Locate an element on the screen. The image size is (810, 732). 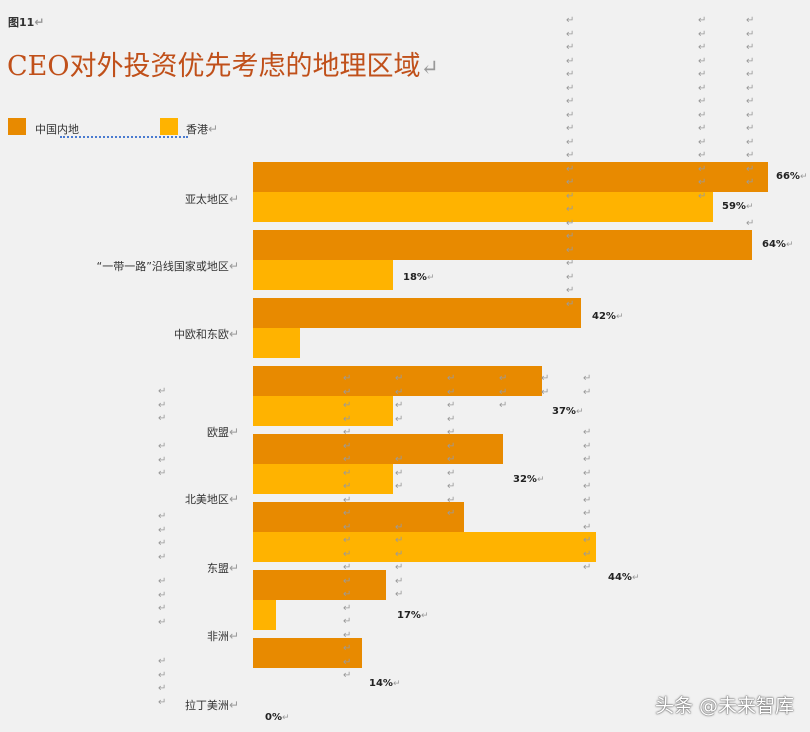
category-label: 中欧和东欧↵ is located at coordinates (206, 334).